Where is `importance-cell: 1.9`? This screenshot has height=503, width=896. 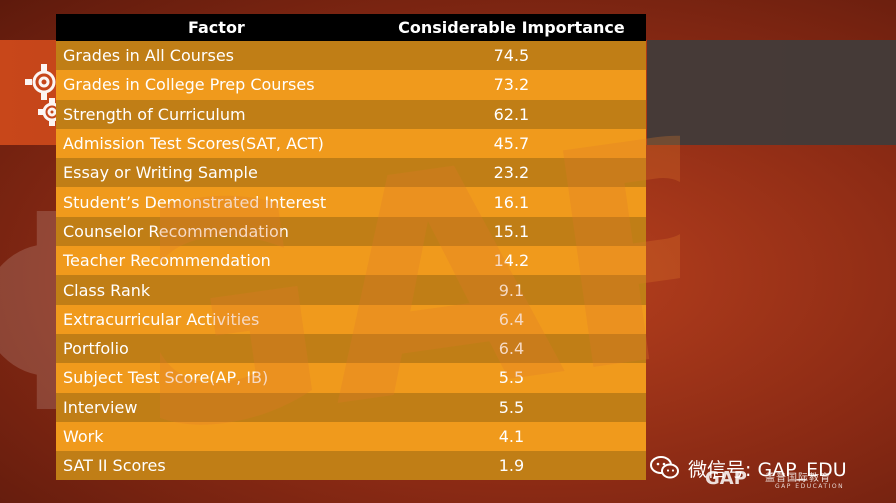 importance-cell: 1.9 is located at coordinates (511, 466).